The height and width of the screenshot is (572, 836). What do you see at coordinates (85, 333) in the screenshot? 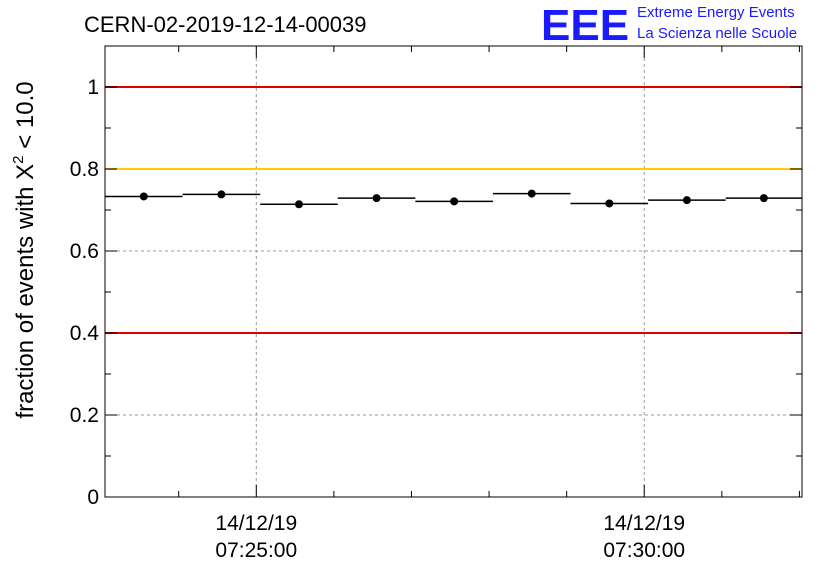
I see `y-tick-label: 0.4` at bounding box center [85, 333].